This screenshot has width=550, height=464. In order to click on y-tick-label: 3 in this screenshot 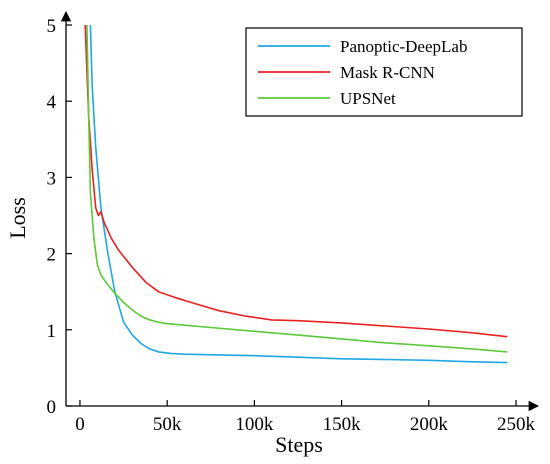, I will do `click(52, 178)`.